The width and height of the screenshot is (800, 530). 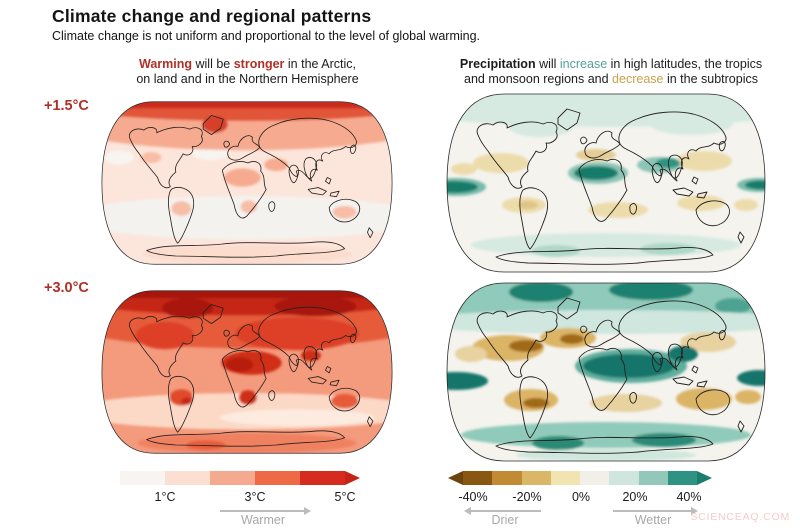 I want to click on increase-word: increase, so click(x=583, y=64).